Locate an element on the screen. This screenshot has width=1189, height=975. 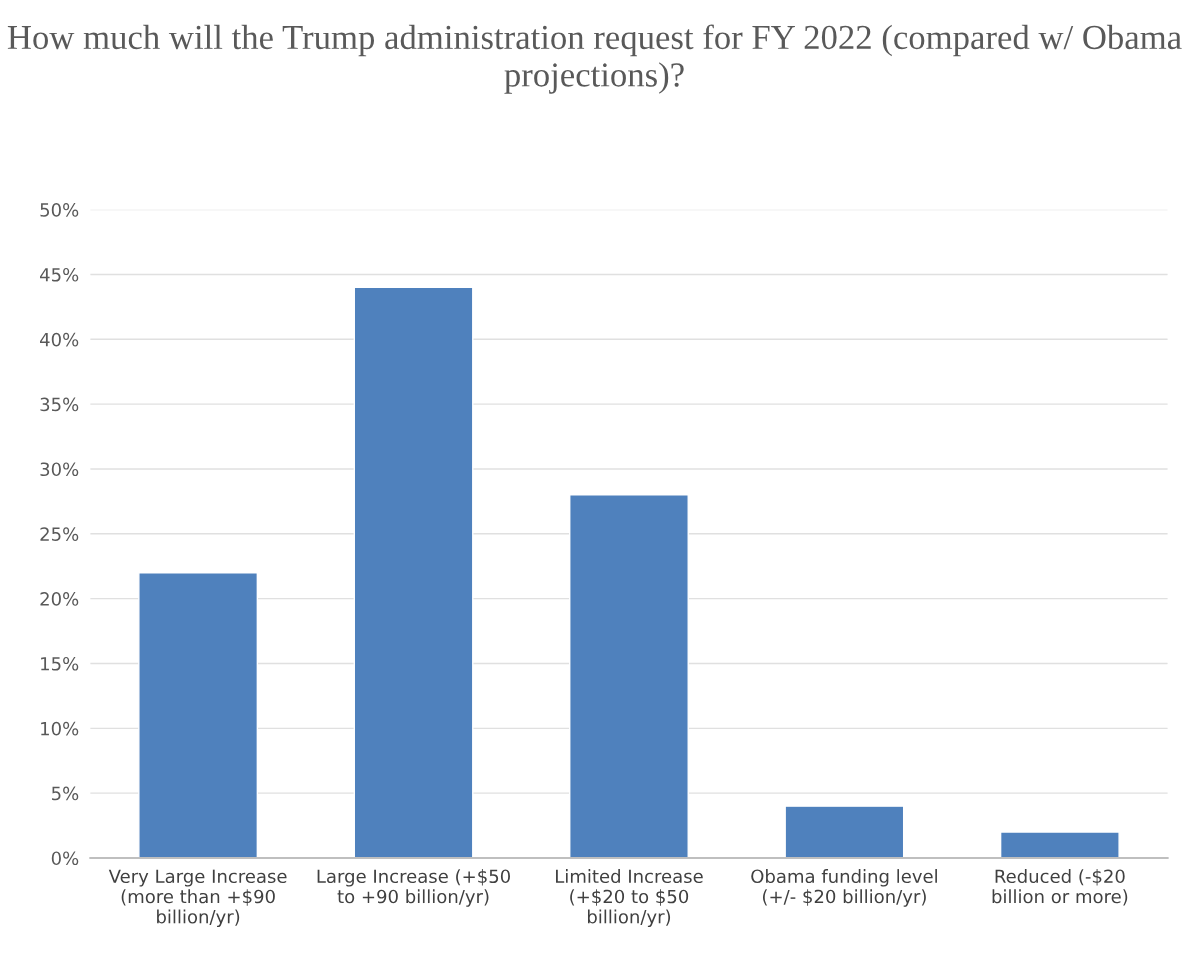
x-tick-label: Large Increase (+$50 to +90 billion/yr) is located at coordinates (413, 888).